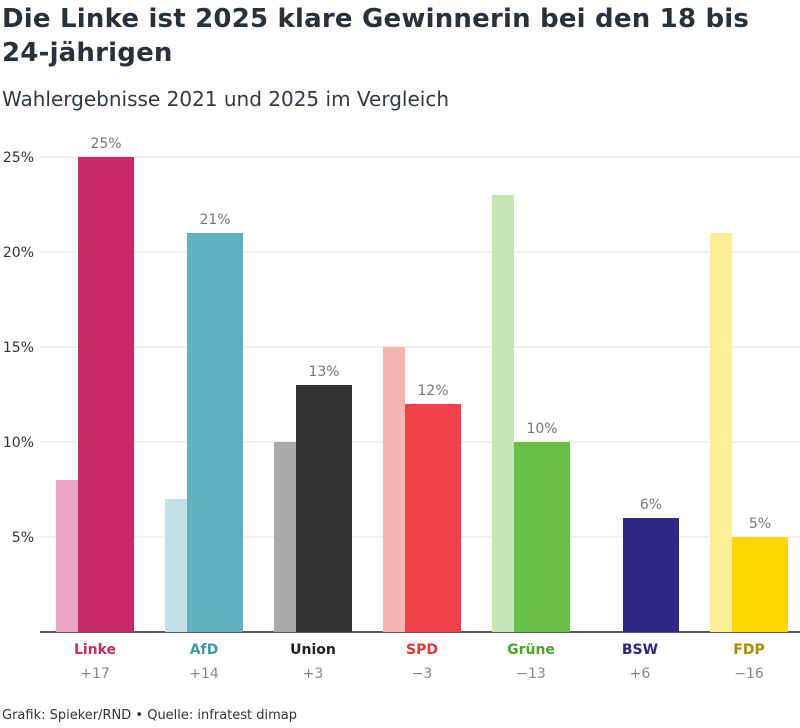 The height and width of the screenshot is (728, 800). Describe the element at coordinates (18, 158) in the screenshot. I see `y-tick-label: 25%` at that location.